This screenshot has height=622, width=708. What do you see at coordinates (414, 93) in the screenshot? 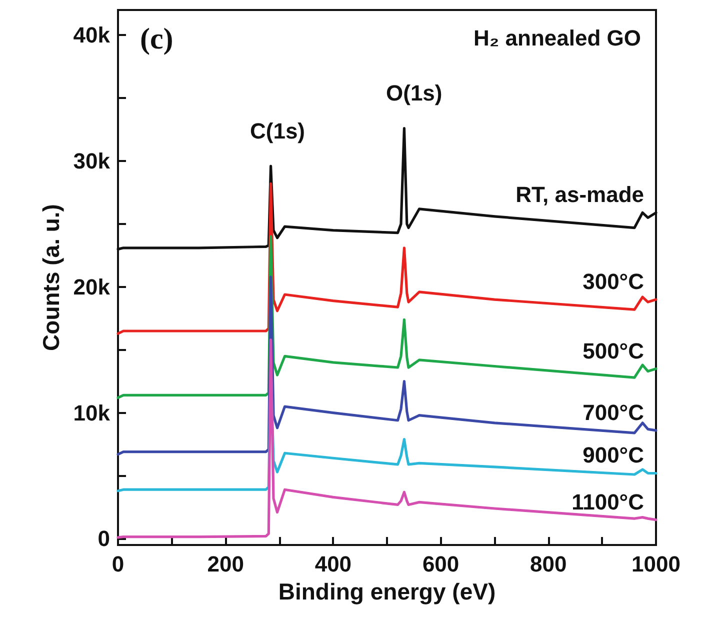
I see `annotation: O(1s)` at bounding box center [414, 93].